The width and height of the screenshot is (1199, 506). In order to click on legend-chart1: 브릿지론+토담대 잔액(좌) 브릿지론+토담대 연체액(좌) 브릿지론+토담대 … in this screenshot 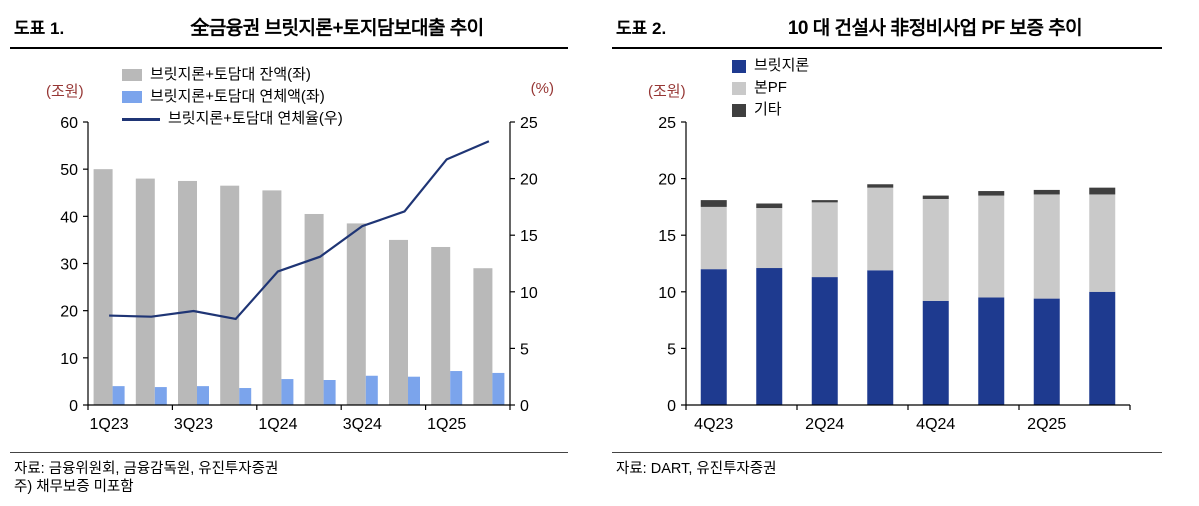, I will do `click(232, 97)`.